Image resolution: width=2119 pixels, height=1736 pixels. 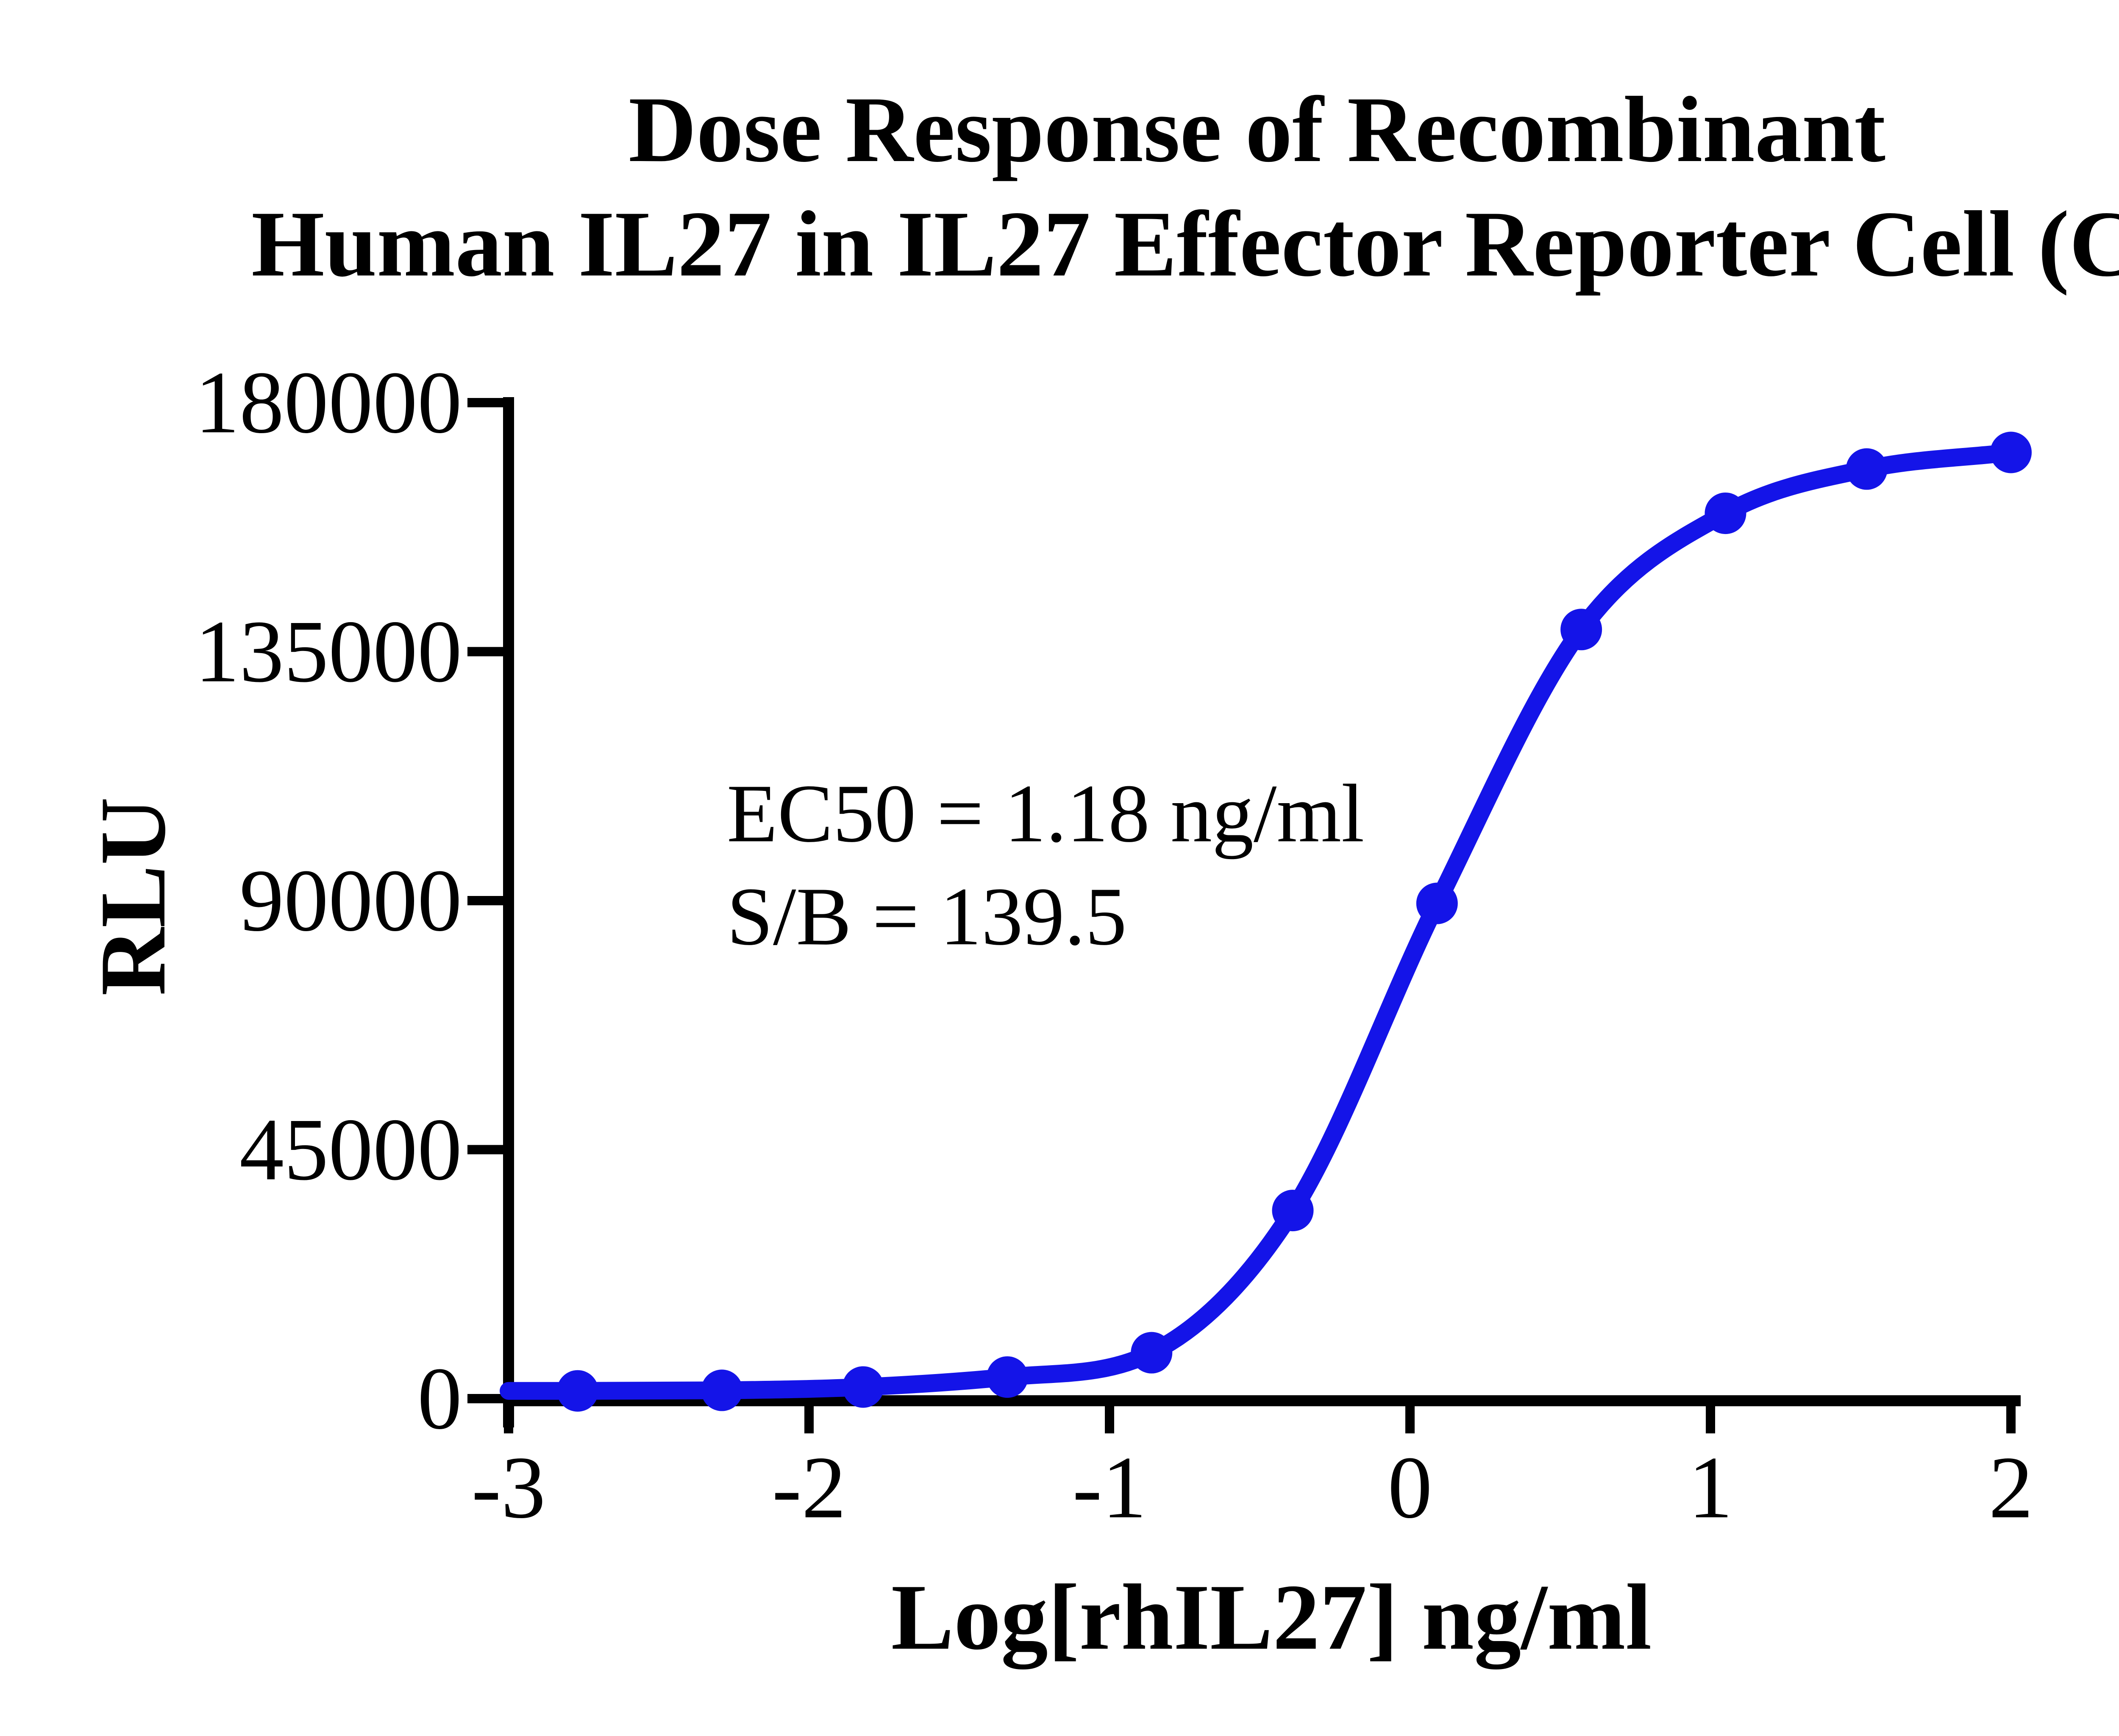 What do you see at coordinates (809, 1487) in the screenshot?
I see `x-tick-label: -2` at bounding box center [809, 1487].